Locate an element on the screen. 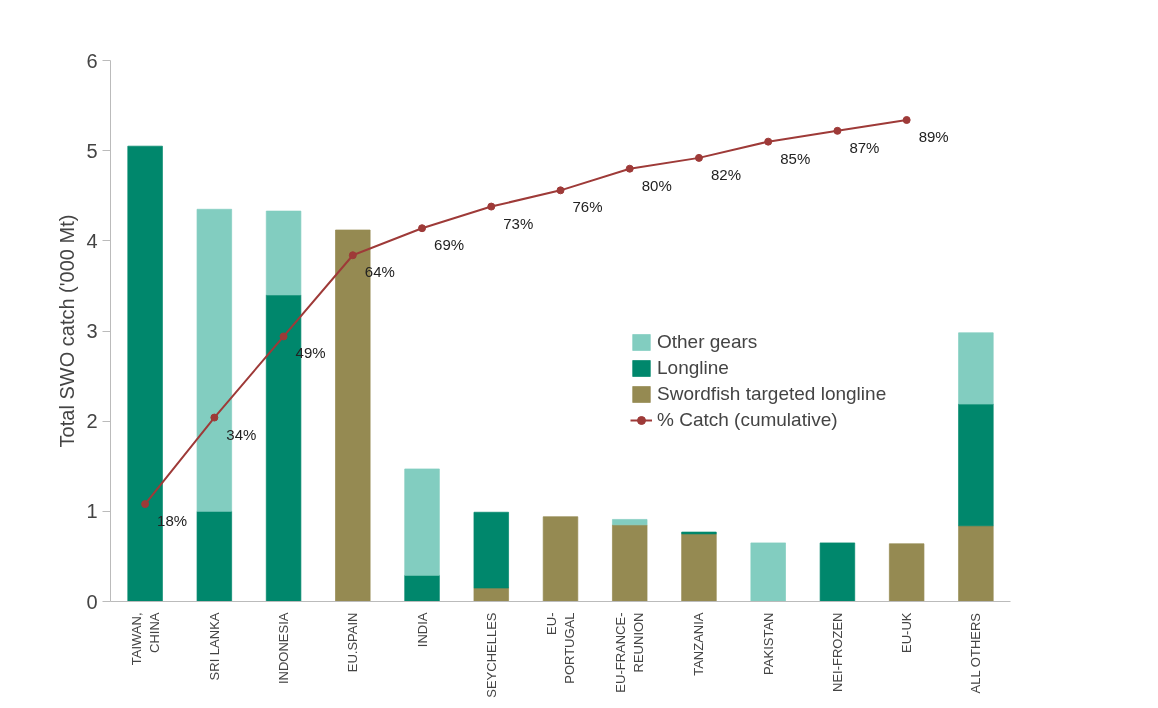 Image resolution: width=1158 pixels, height=708 pixels. legend-label: Other gears is located at coordinates (707, 342).